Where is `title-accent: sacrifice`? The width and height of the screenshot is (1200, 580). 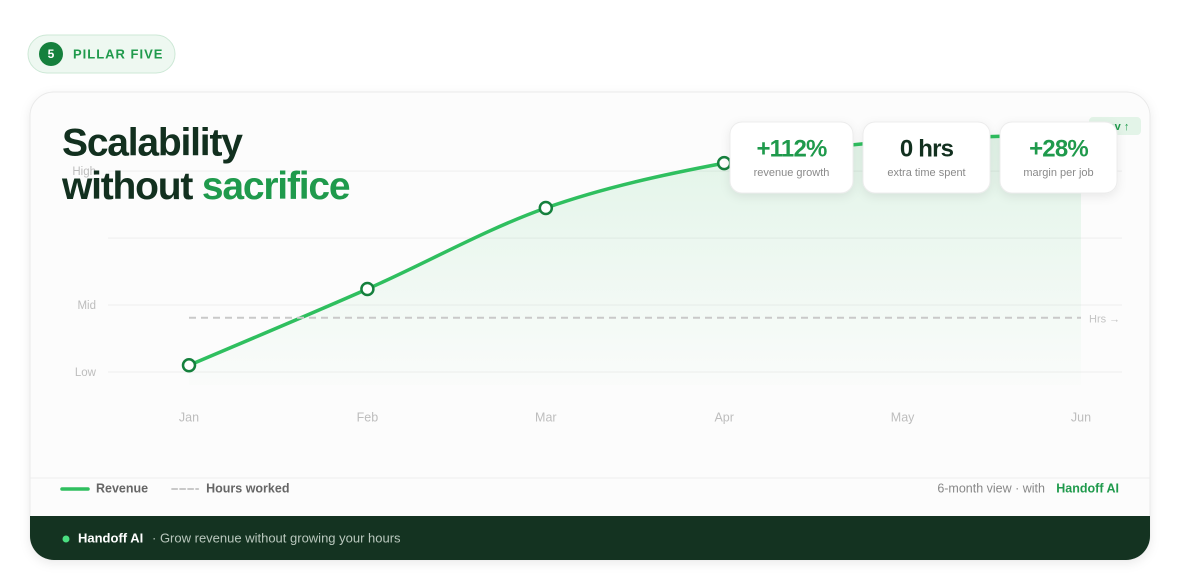 title-accent: sacrifice is located at coordinates (276, 186).